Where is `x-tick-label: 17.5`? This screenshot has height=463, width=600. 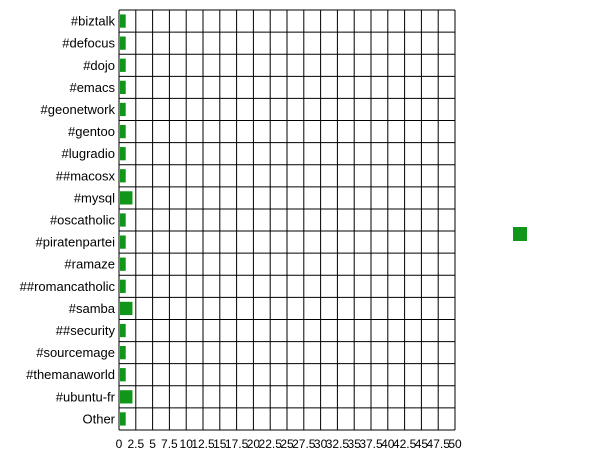 x-tick-label: 17.5 is located at coordinates (237, 444).